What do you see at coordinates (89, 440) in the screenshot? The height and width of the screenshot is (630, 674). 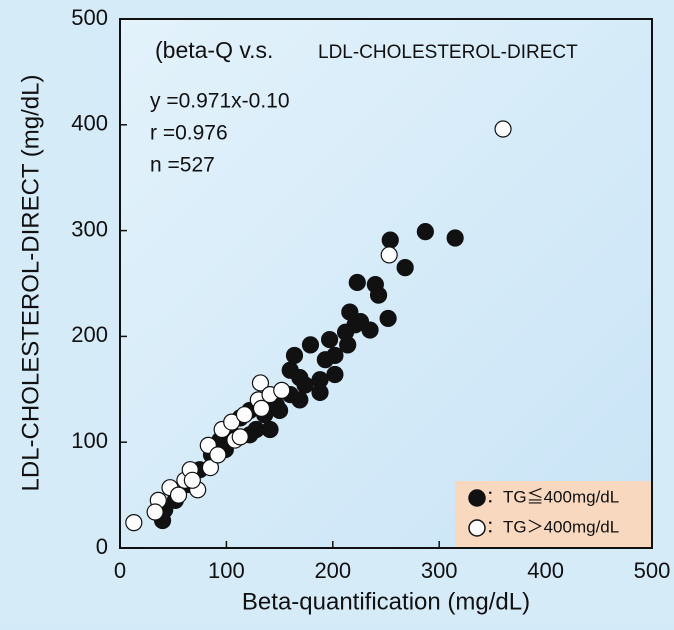 I see `y-tick-label: 100` at bounding box center [89, 440].